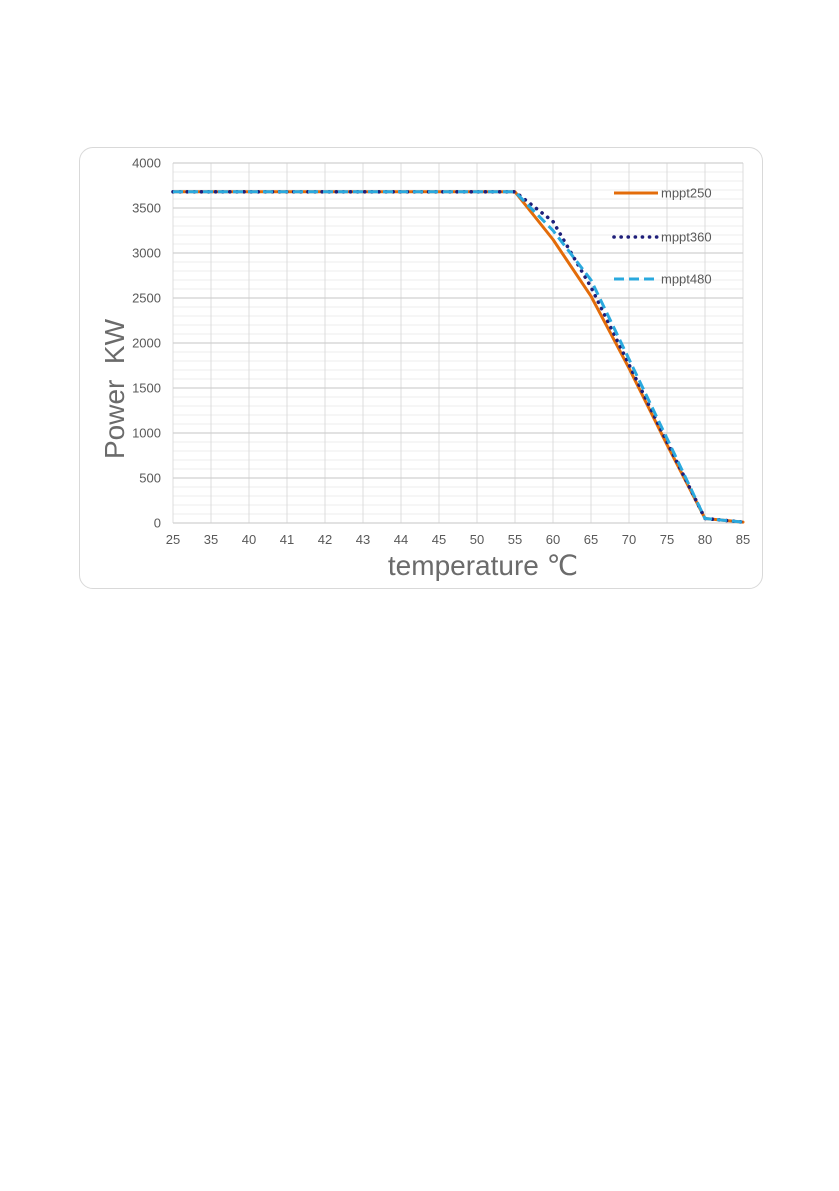  I want to click on x-tick-label: 40, so click(249, 539).